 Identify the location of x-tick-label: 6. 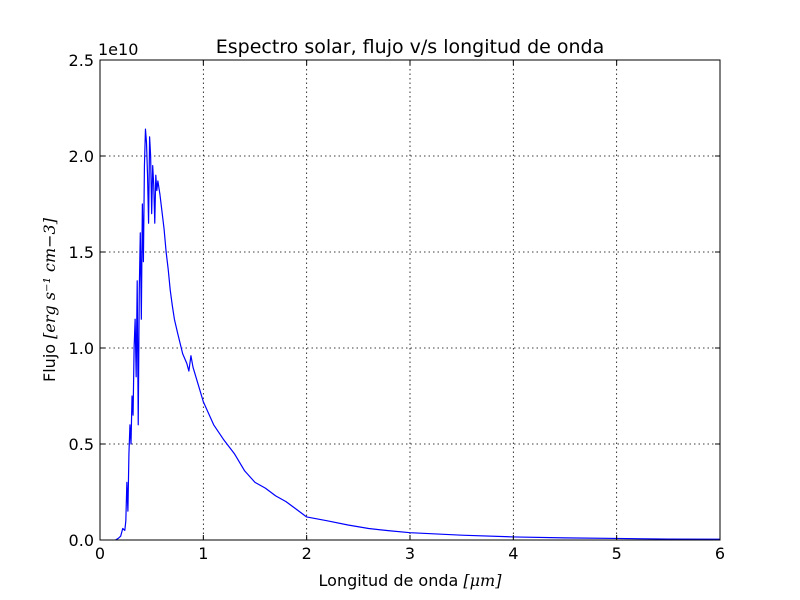
(720, 553).